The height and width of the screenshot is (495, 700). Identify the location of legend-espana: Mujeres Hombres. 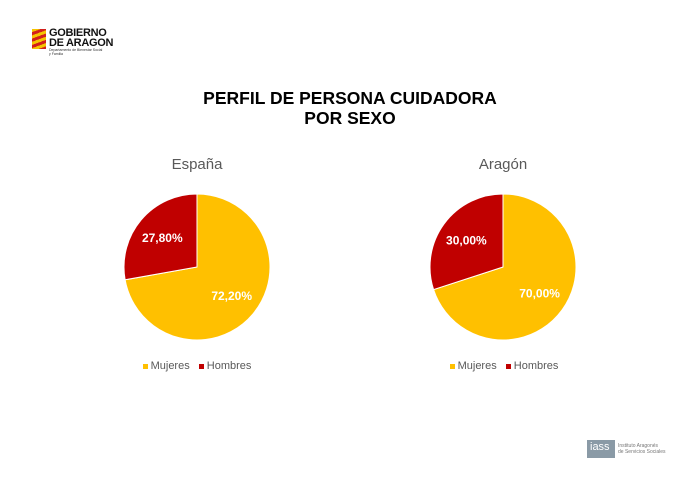
(197, 366).